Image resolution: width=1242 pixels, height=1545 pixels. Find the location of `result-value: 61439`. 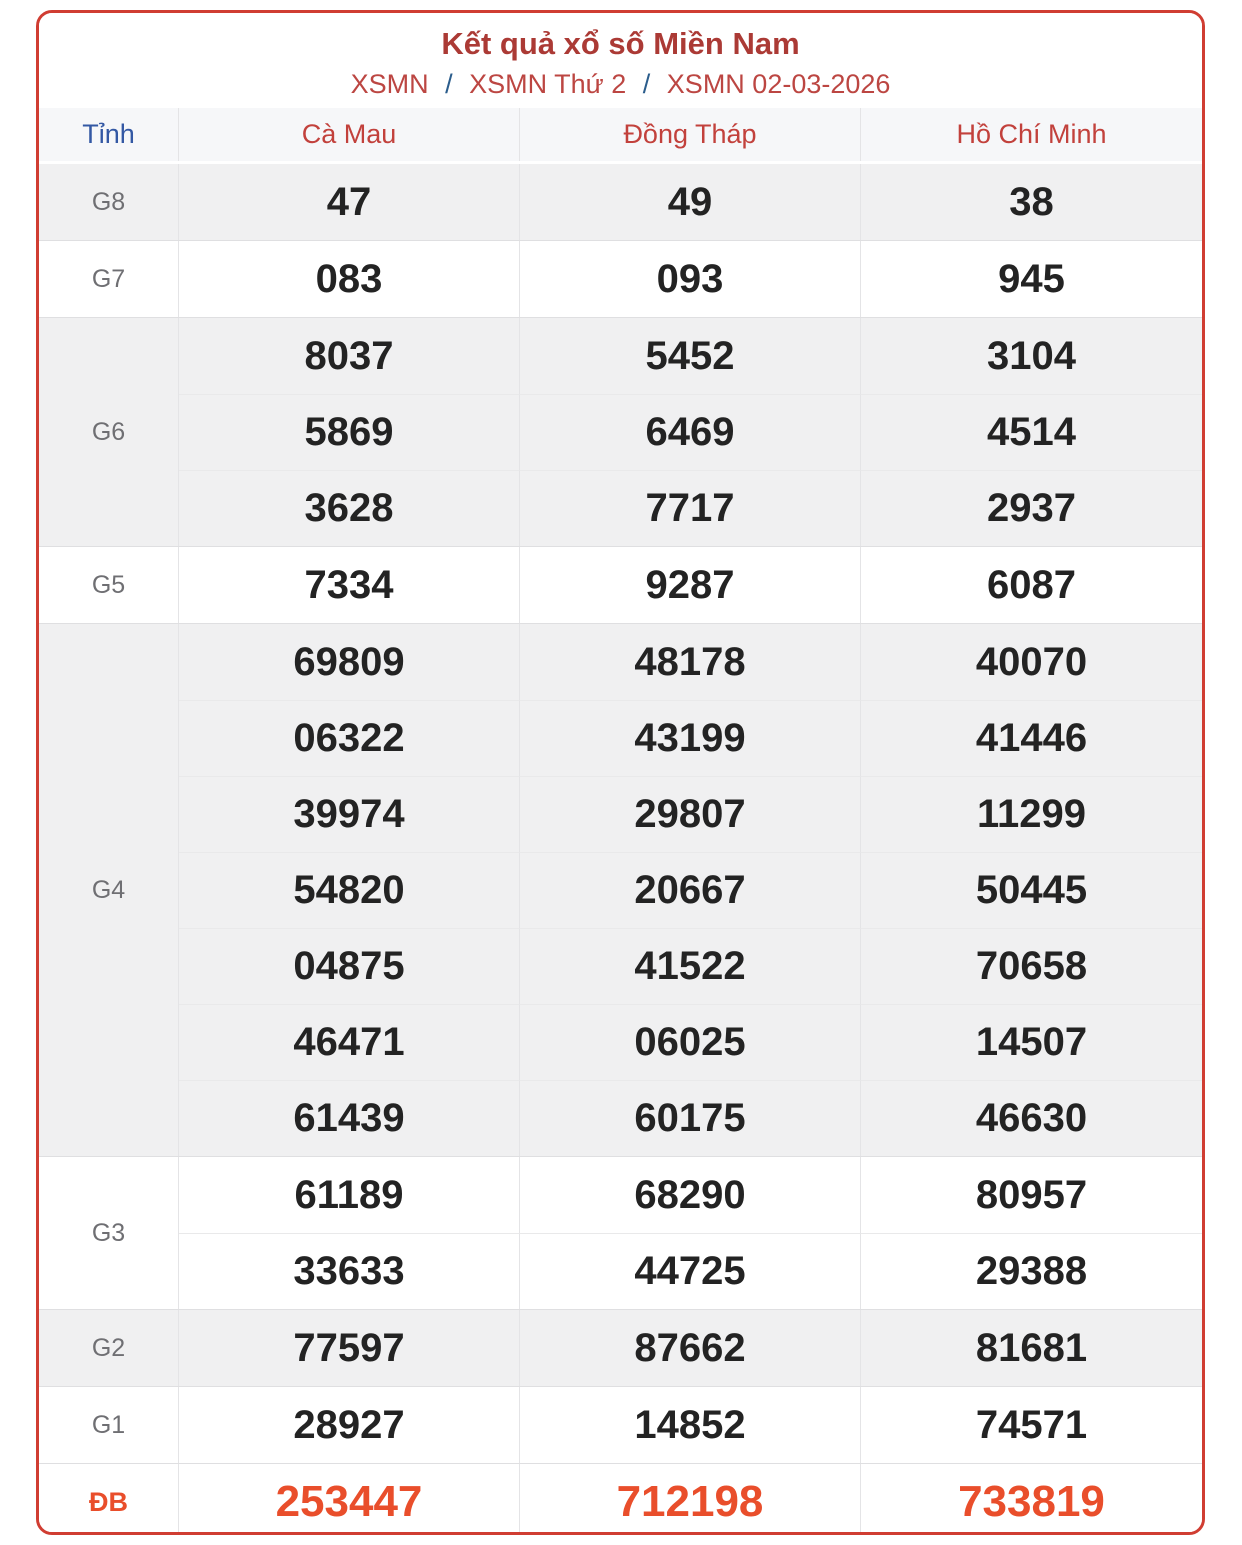

result-value: 61439 is located at coordinates (349, 1118).